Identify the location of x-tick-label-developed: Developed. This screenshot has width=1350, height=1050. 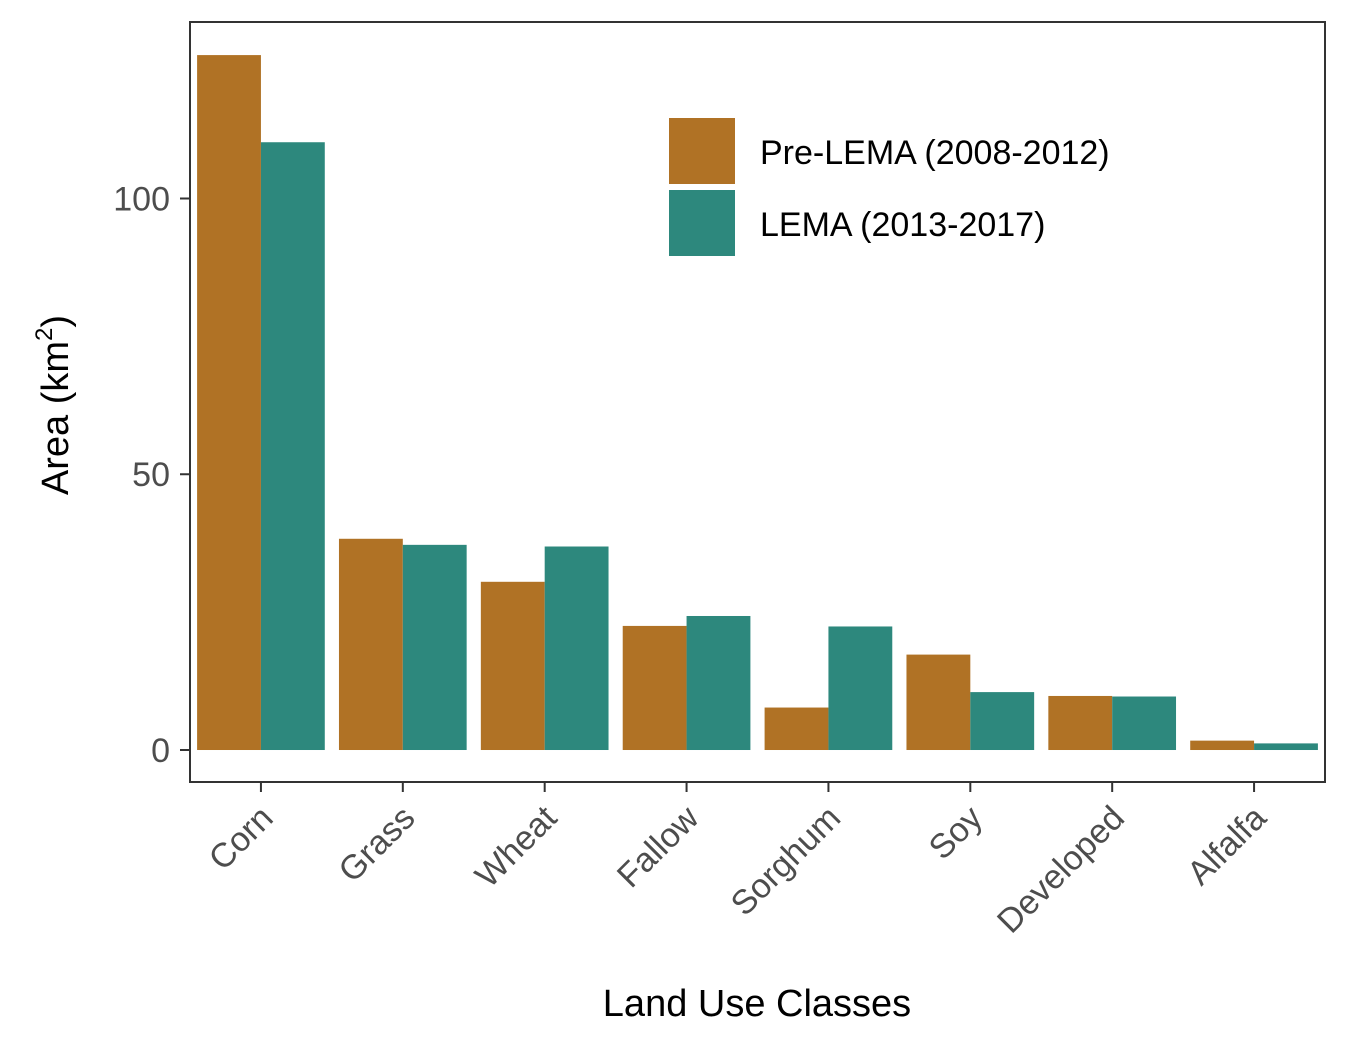
(1061, 870).